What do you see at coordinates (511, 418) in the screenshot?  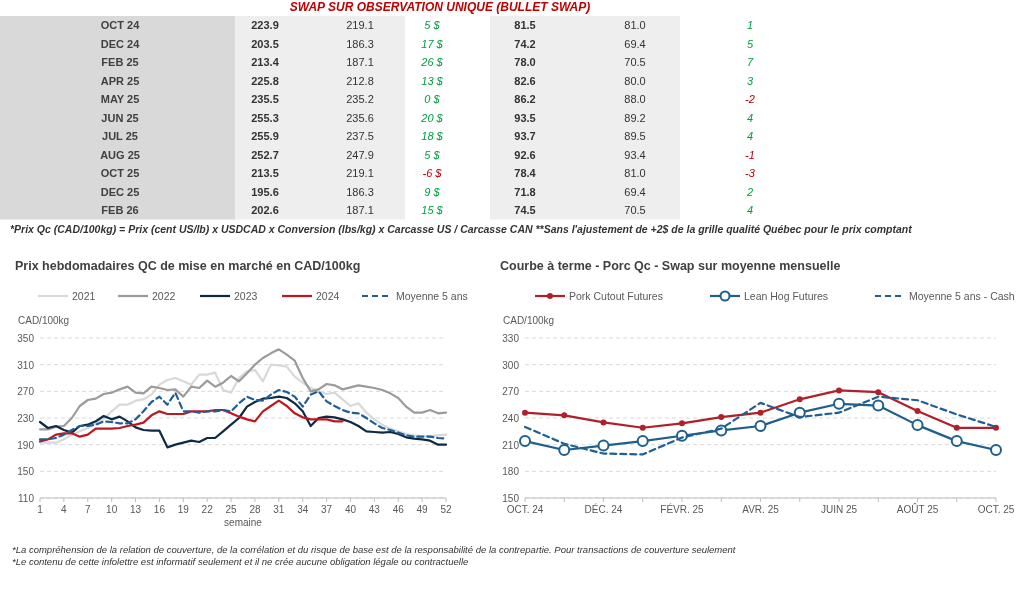 I see `y-tick-label: 240` at bounding box center [511, 418].